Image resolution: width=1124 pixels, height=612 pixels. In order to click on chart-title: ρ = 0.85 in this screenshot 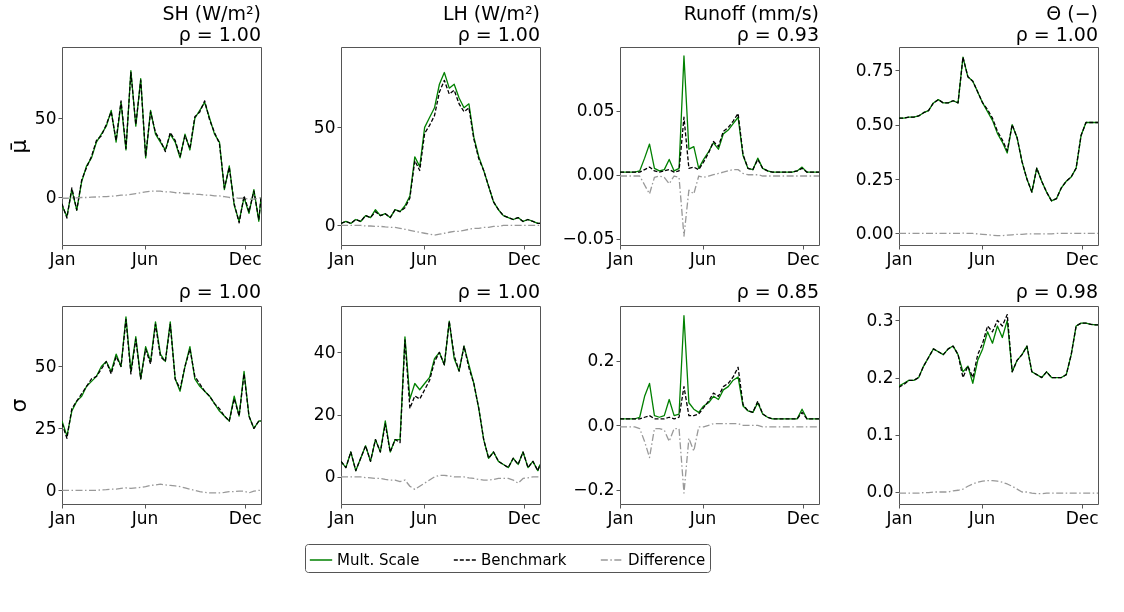, I will do `click(777, 291)`.